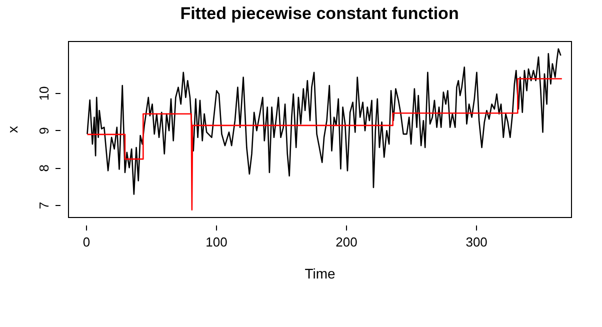 The height and width of the screenshot is (327, 602). I want to click on y-axis-title: x, so click(12, 129).